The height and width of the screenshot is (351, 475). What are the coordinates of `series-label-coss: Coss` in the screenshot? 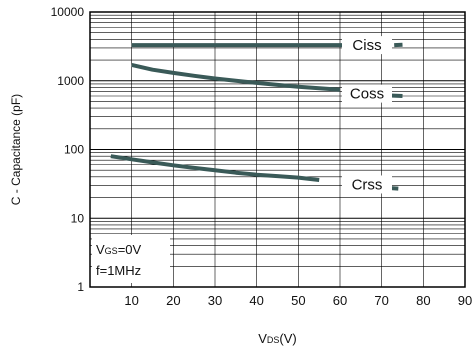 It's located at (367, 94).